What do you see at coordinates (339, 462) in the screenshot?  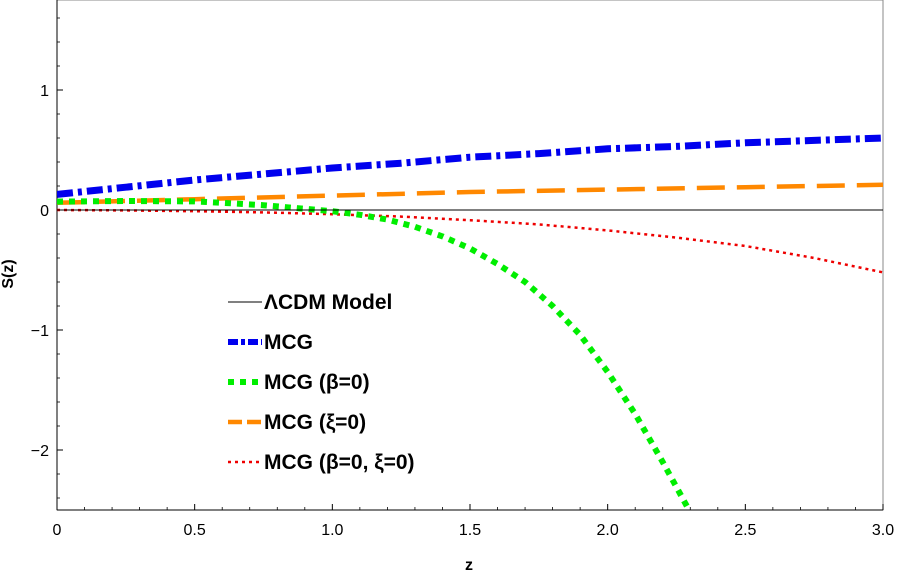 I see `legend-label: MCG (β=0, ξ=0)` at bounding box center [339, 462].